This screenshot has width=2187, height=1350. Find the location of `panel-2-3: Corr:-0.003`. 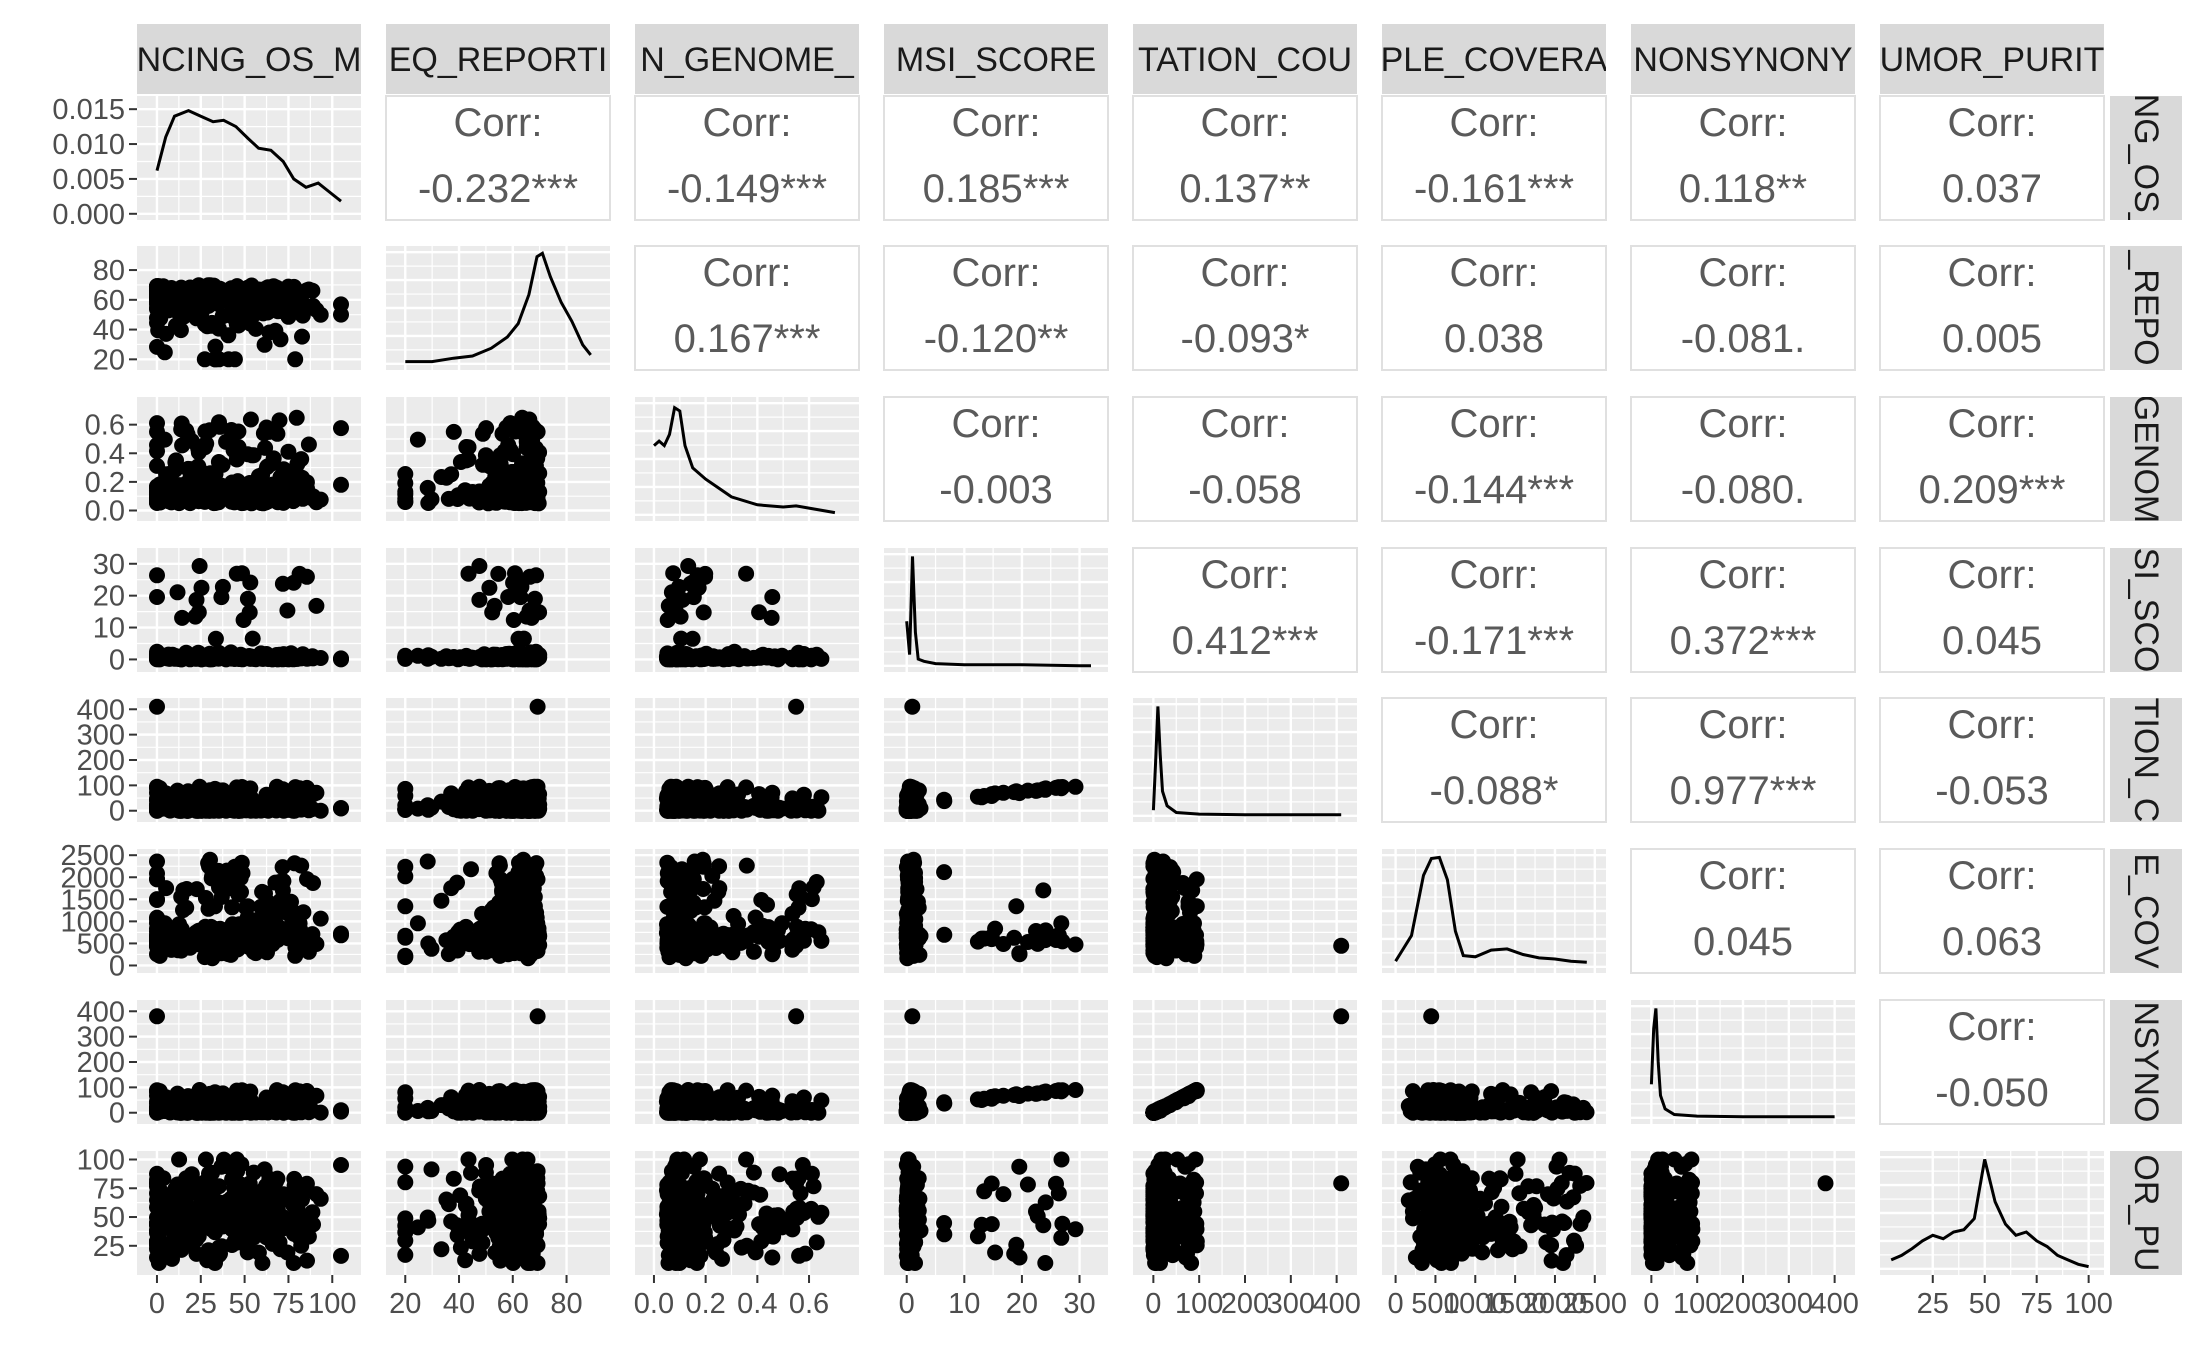

panel-2-3: Corr:-0.003 is located at coordinates (996, 459).